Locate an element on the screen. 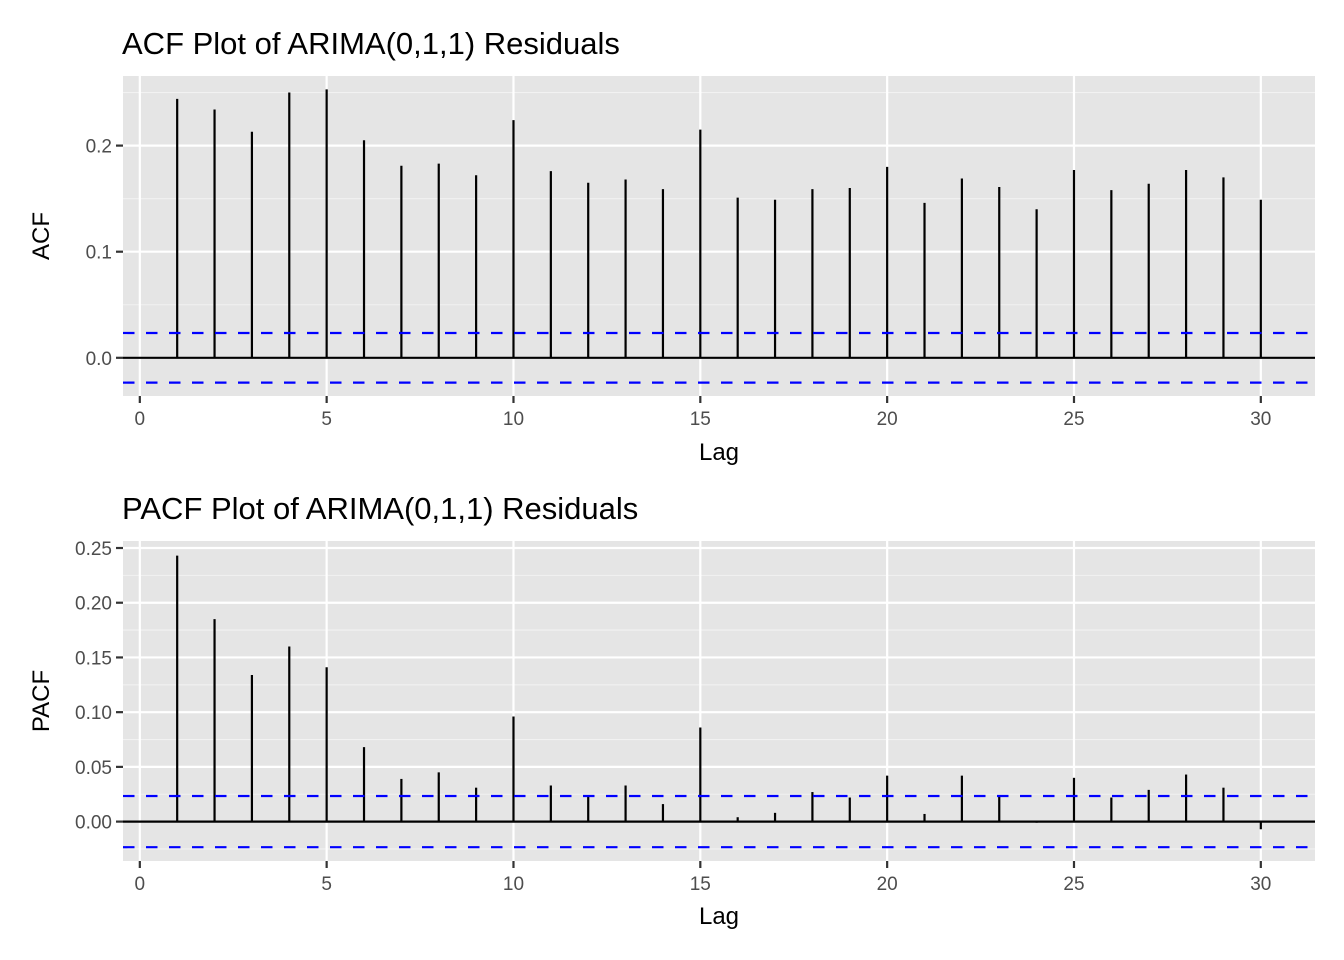  pacf-x-tick-label: 20 is located at coordinates (887, 884).